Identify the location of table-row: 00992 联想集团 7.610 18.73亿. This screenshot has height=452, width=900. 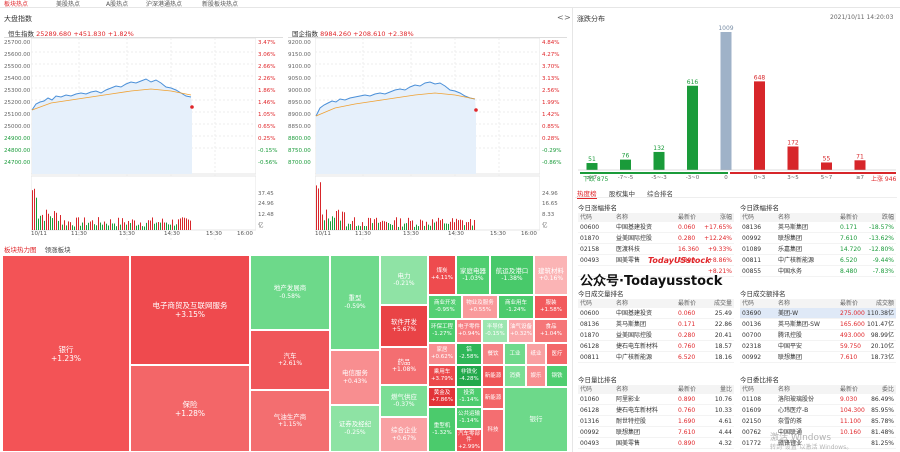
(818, 357).